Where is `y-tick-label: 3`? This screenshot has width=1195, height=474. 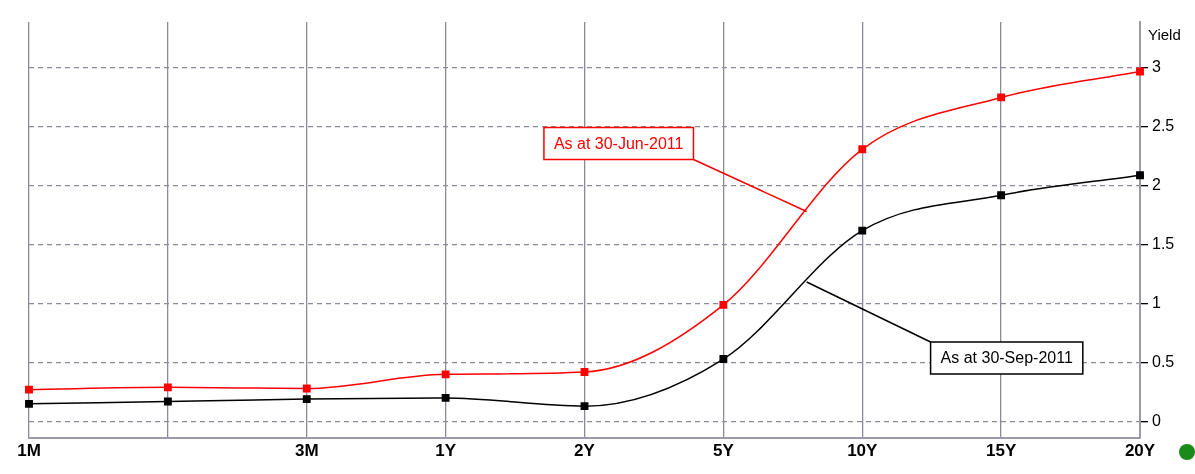 y-tick-label: 3 is located at coordinates (1156, 67).